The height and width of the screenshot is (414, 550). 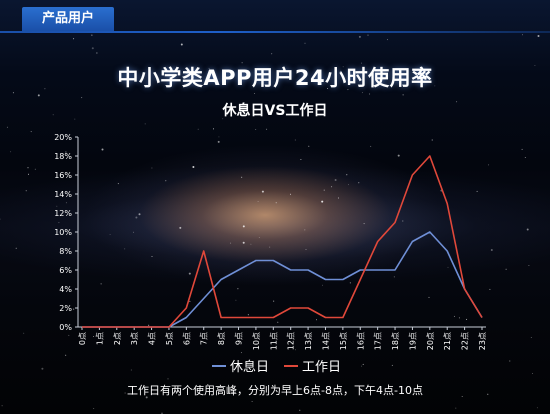 I want to click on chart-subtitle: 休息日VS工作日, so click(x=275, y=111).